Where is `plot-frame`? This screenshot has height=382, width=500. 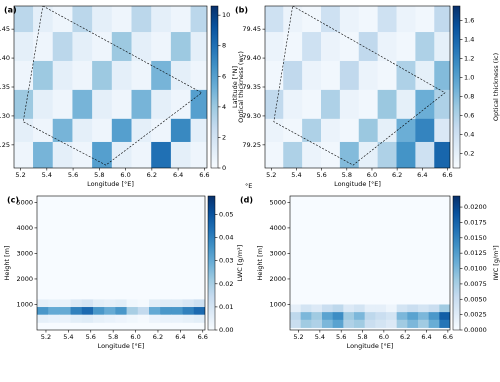 plot-frame is located at coordinates (121, 263).